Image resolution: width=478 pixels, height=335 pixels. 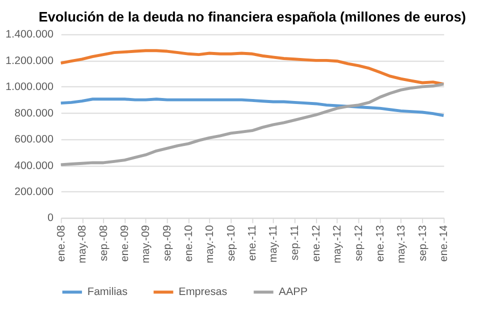 What do you see at coordinates (34, 166) in the screenshot?
I see `y-tick-label: 400.000` at bounding box center [34, 166].